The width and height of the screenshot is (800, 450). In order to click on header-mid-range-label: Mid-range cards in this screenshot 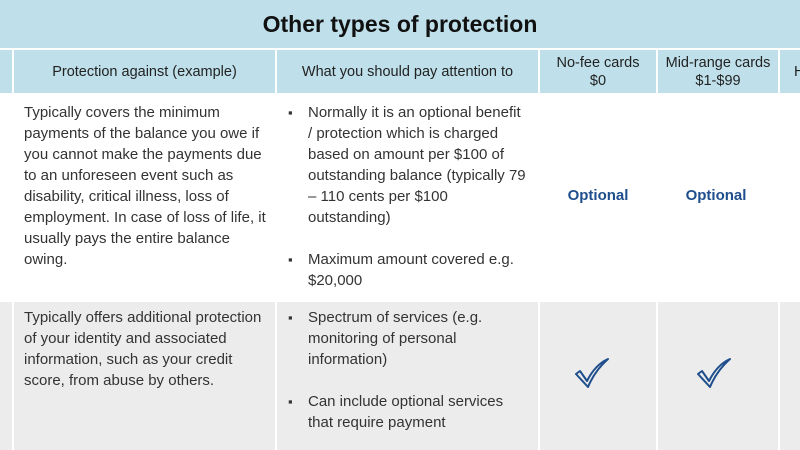, I will do `click(718, 62)`.